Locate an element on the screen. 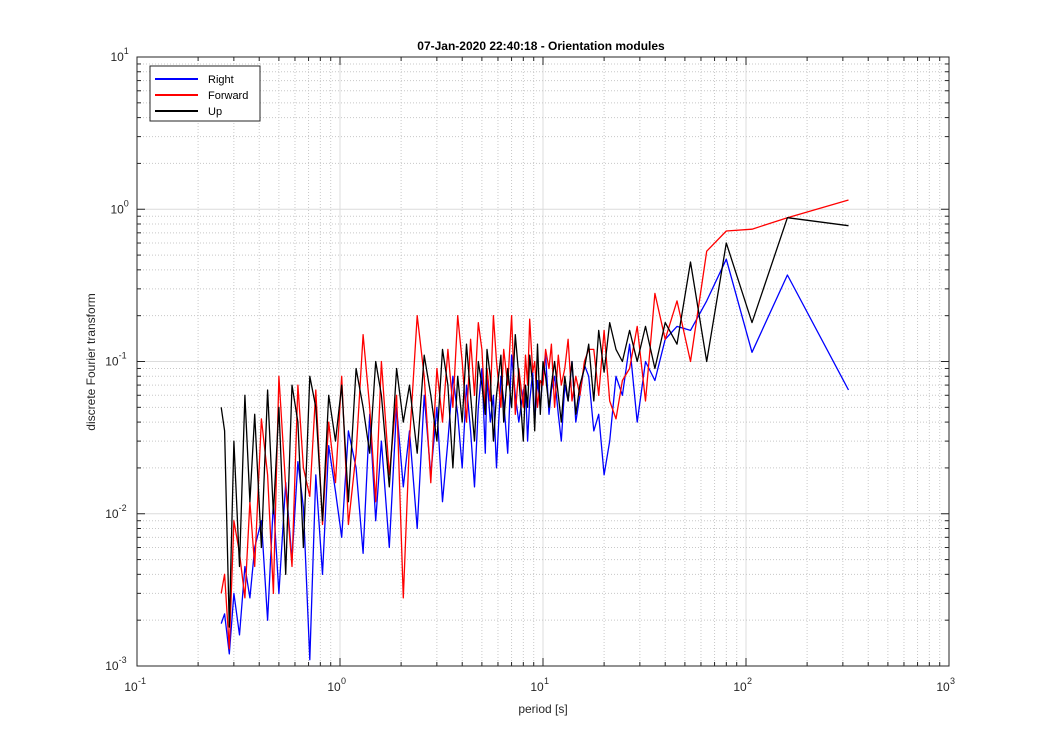 The image size is (1050, 750). x-tick-exponent: 0 is located at coordinates (343, 681).